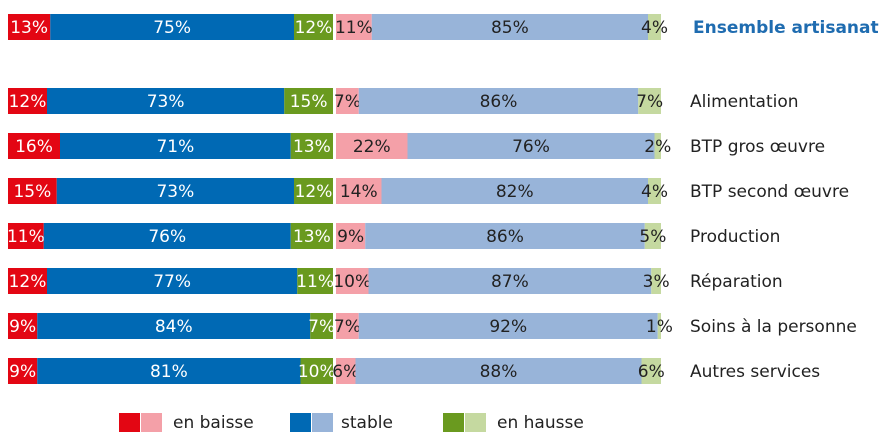 This screenshot has width=891, height=433. I want to click on value-label: 81%, so click(169, 372).